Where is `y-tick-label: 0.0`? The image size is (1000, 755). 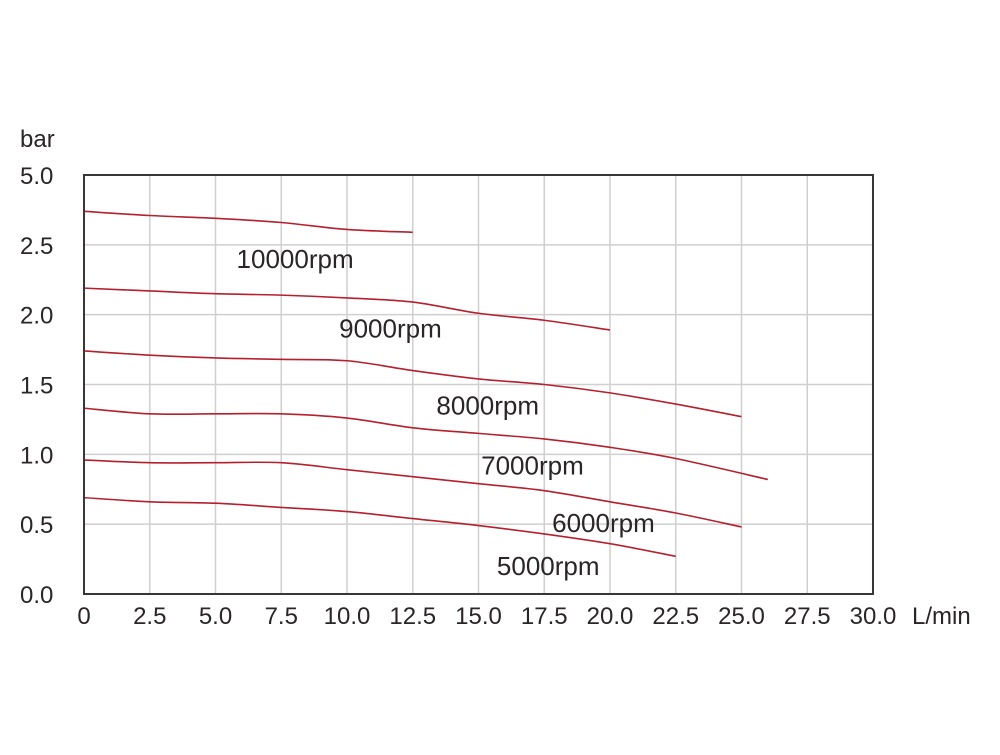
y-tick-label: 0.0 is located at coordinates (36, 595).